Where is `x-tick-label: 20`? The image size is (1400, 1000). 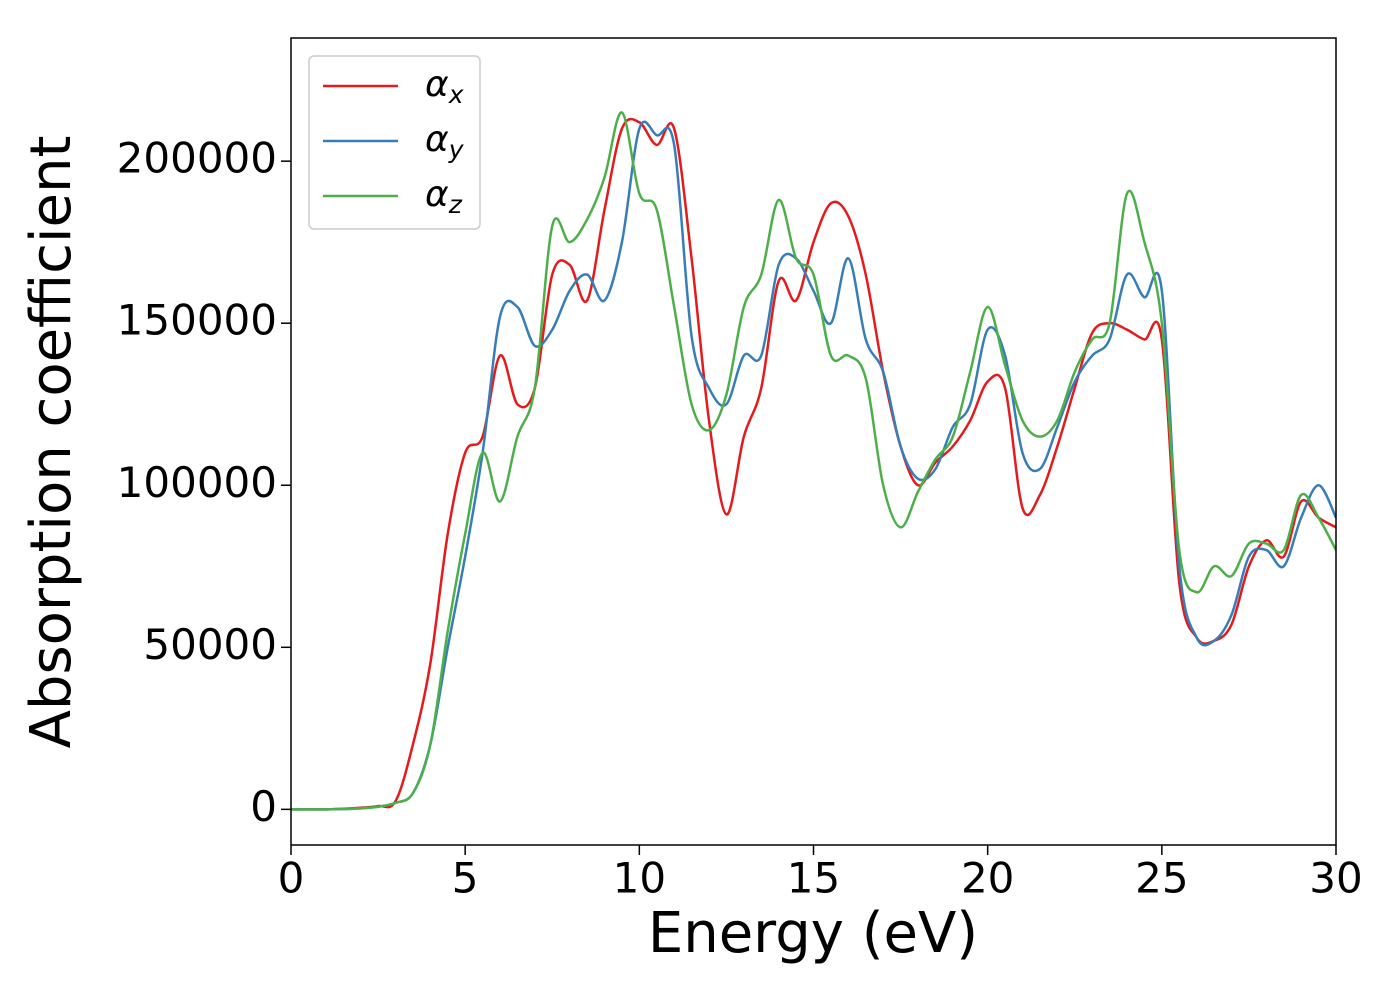
x-tick-label: 20 is located at coordinates (987, 878).